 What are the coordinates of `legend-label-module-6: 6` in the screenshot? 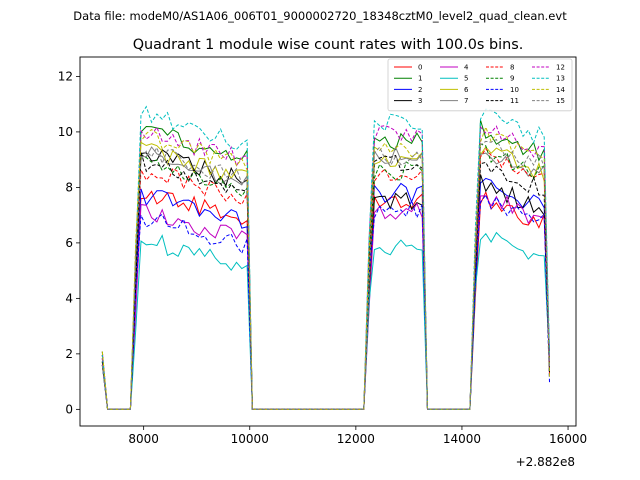 It's located at (466, 90).